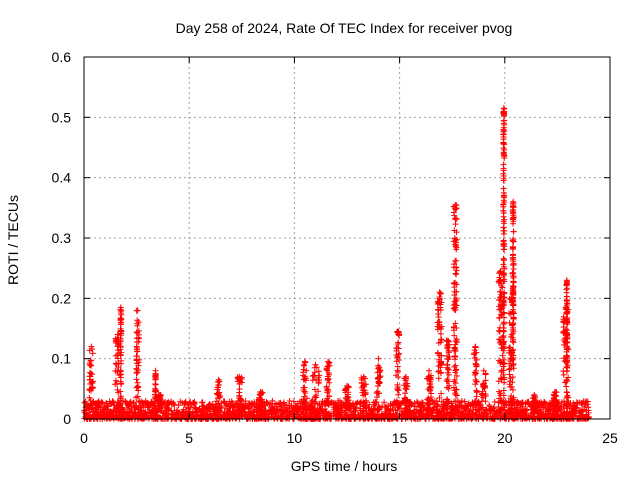  What do you see at coordinates (84, 438) in the screenshot?
I see `x-tick-label: 0` at bounding box center [84, 438].